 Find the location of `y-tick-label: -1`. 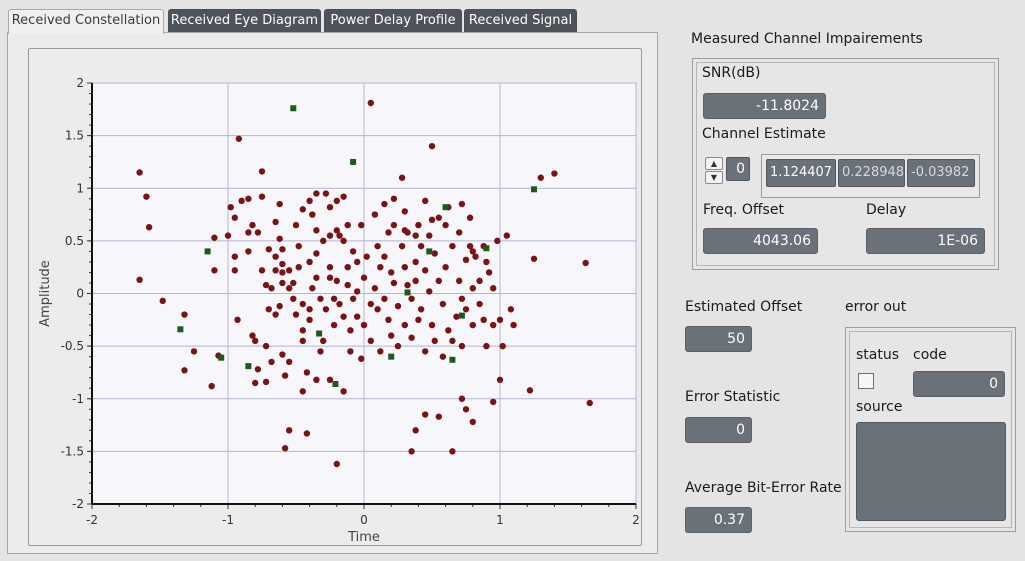

y-tick-label: -1 is located at coordinates (78, 399).